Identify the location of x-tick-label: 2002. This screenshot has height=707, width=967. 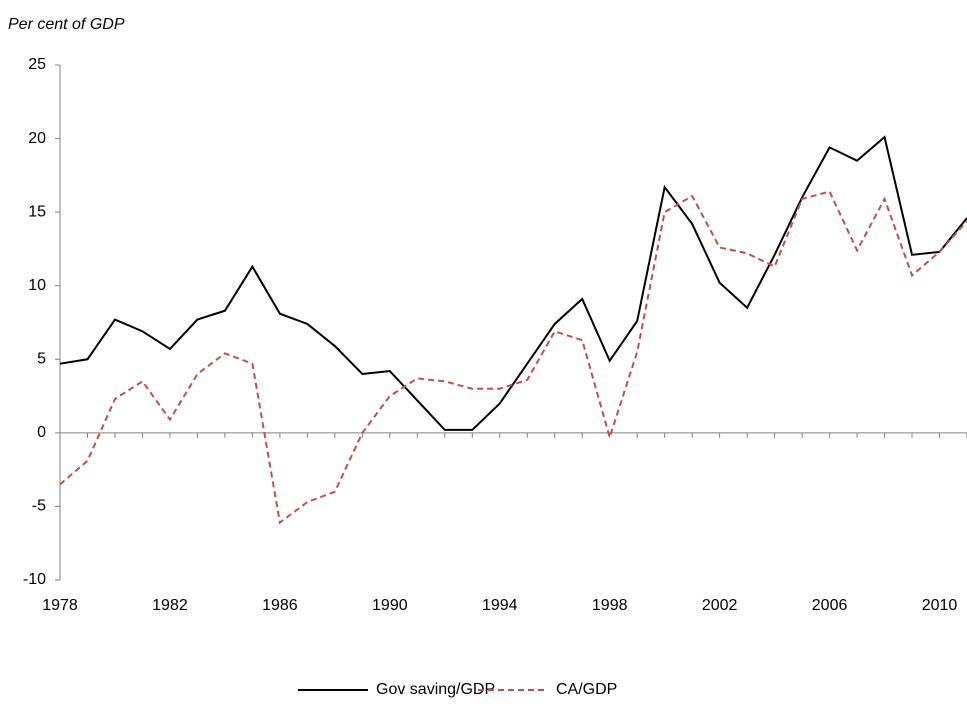
(720, 605).